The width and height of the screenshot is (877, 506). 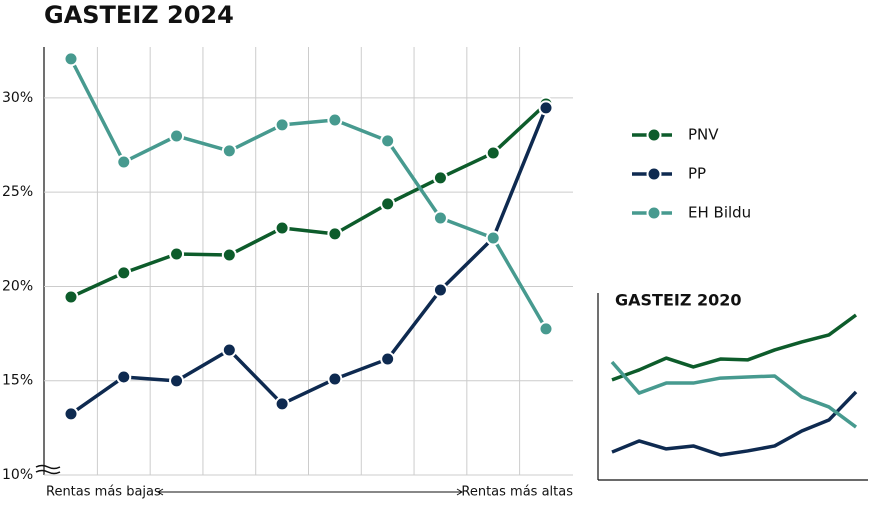 What do you see at coordinates (517, 492) in the screenshot?
I see `x-label-right: Rentas más altas` at bounding box center [517, 492].